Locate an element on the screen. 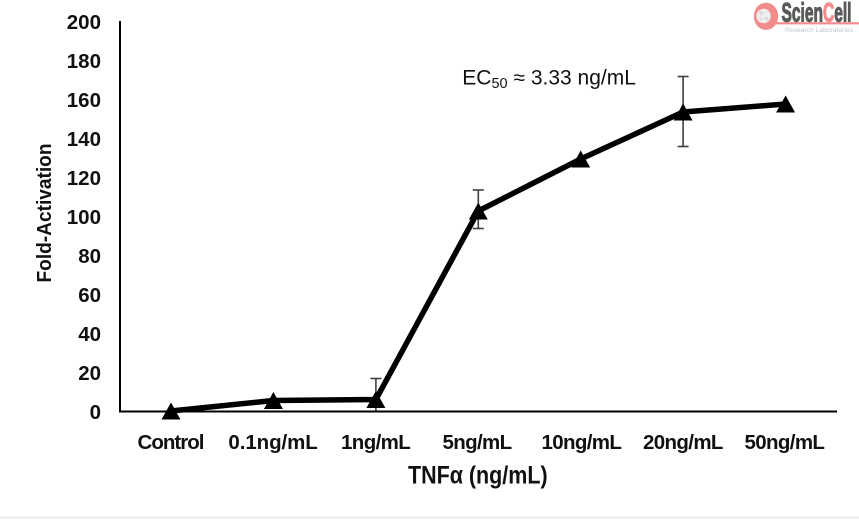  svg-text: Control is located at coordinates (171, 442).